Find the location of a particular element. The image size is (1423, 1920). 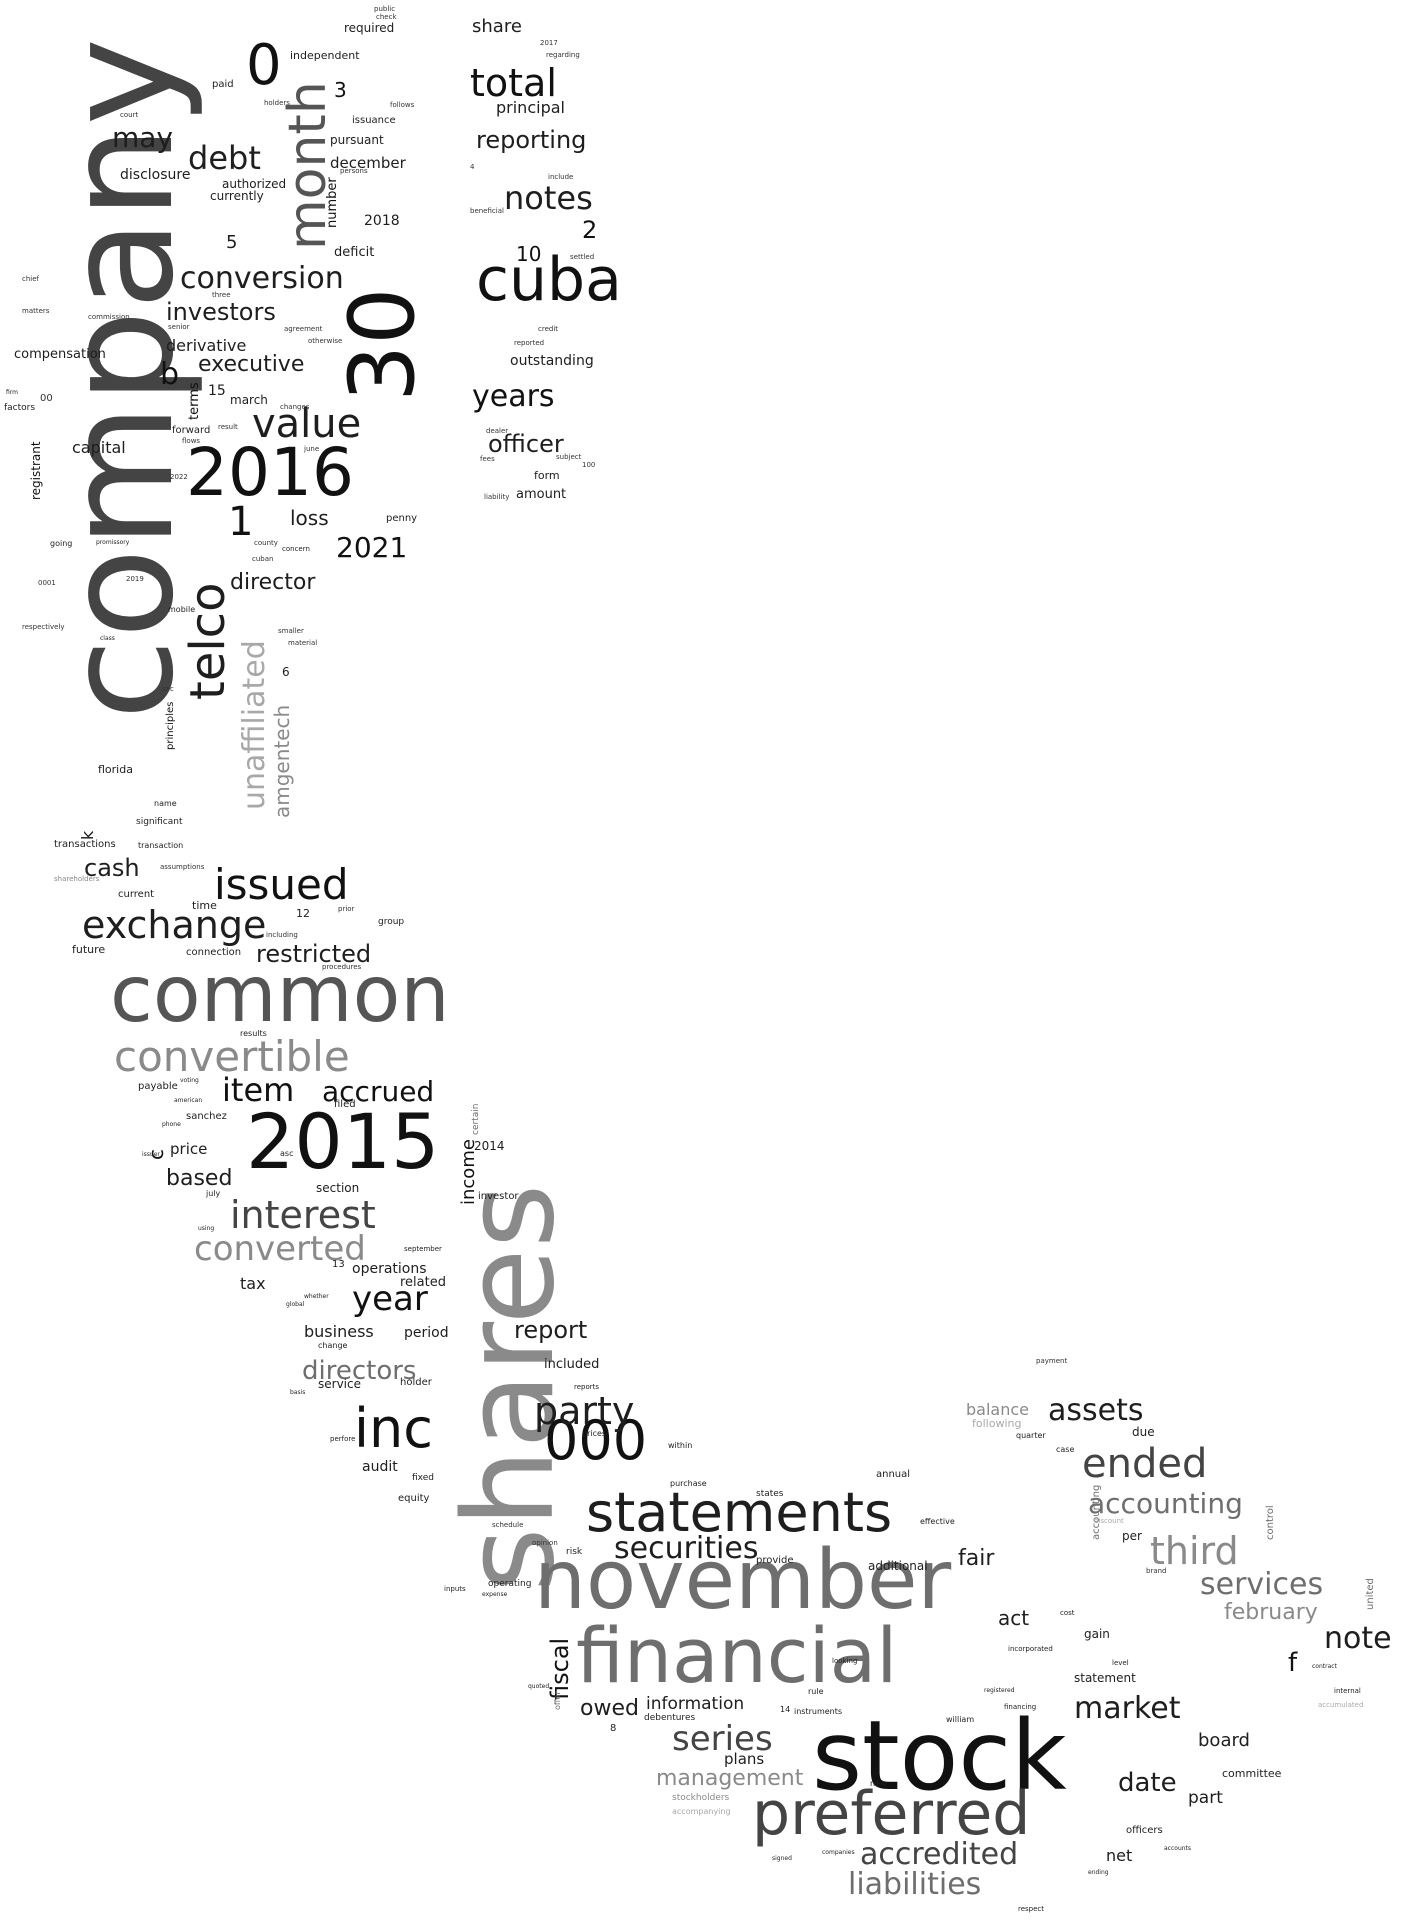

word-converted: converted is located at coordinates (280, 1249).